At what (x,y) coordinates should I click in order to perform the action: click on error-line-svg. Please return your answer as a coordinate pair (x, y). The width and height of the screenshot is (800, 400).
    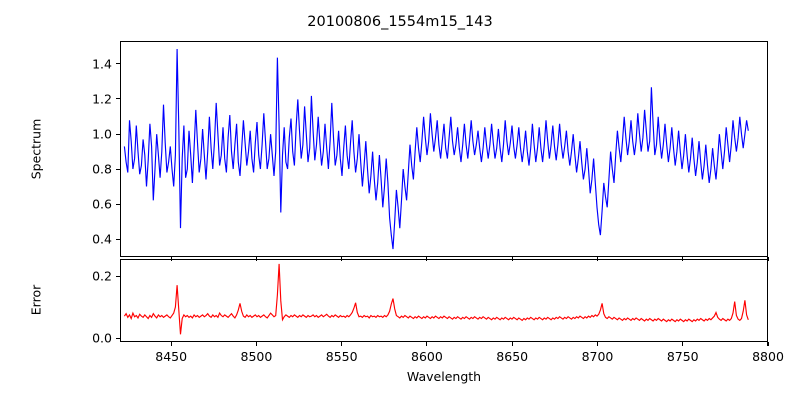
    Looking at the image, I should click on (436, 299).